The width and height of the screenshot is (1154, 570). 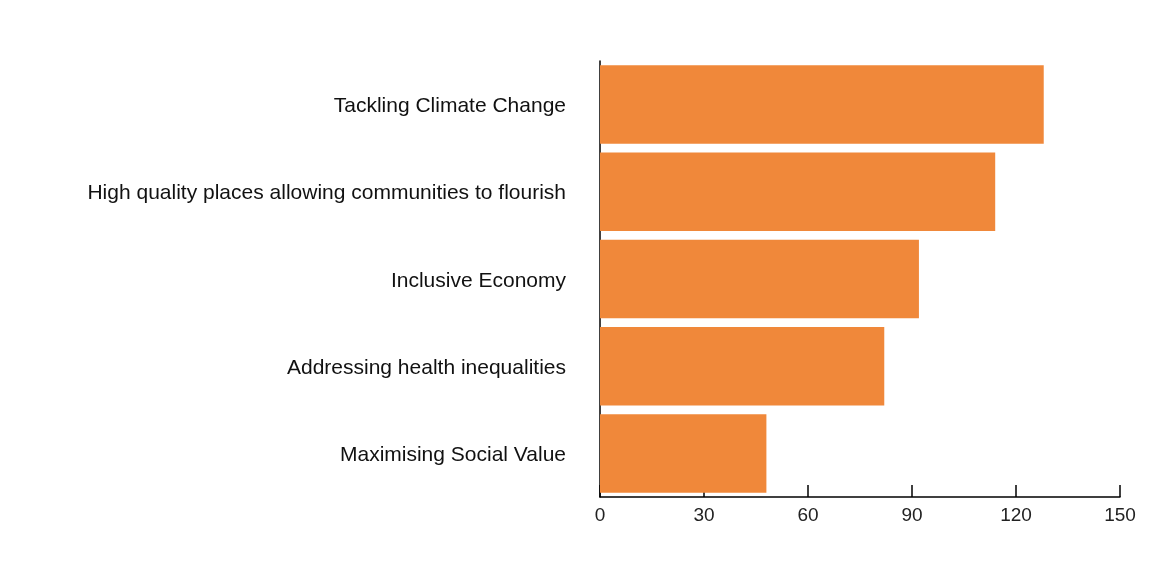 What do you see at coordinates (449, 105) in the screenshot?
I see `y-tick-label: Tackling Climate Change` at bounding box center [449, 105].